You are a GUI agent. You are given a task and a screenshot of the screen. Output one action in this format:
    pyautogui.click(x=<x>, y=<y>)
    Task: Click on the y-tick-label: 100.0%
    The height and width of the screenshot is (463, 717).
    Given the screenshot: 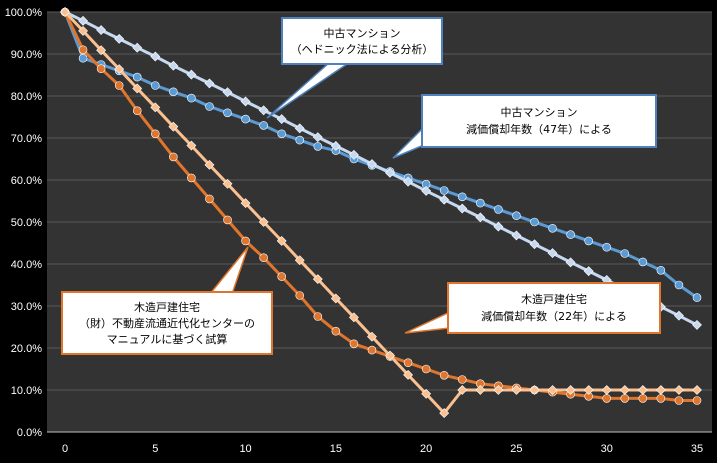 What is the action you would take?
    pyautogui.click(x=24, y=13)
    